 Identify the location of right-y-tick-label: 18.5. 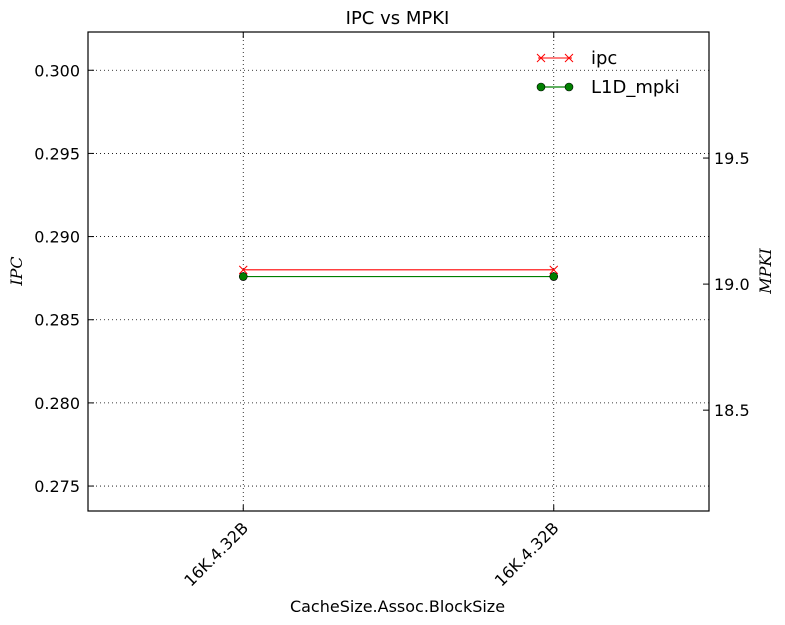
(732, 410).